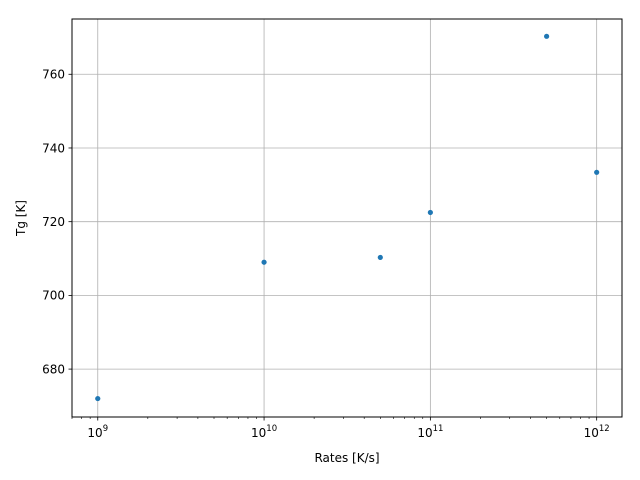 The width and height of the screenshot is (640, 480). I want to click on x-tick-label: 109, so click(97, 432).